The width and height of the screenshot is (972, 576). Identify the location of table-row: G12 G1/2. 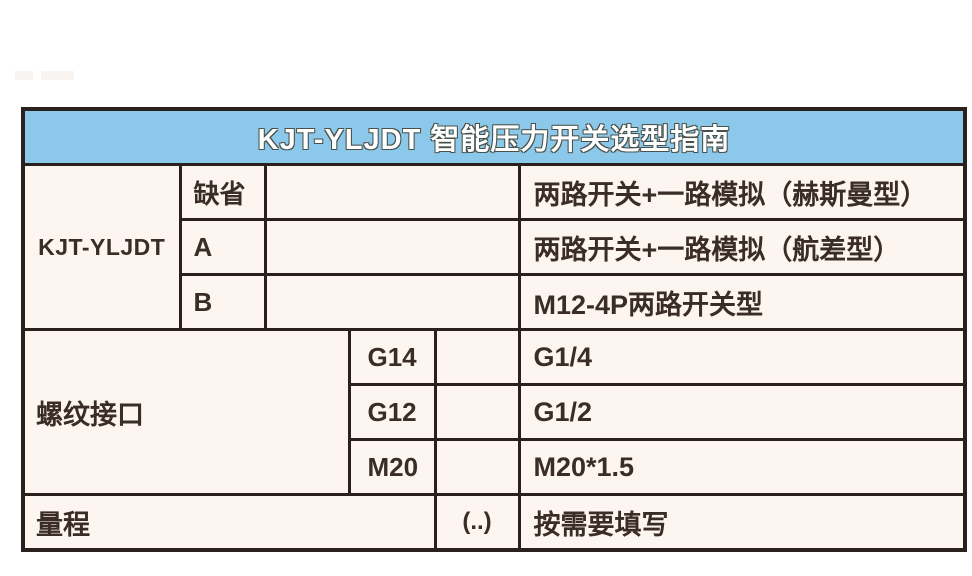
(495, 412).